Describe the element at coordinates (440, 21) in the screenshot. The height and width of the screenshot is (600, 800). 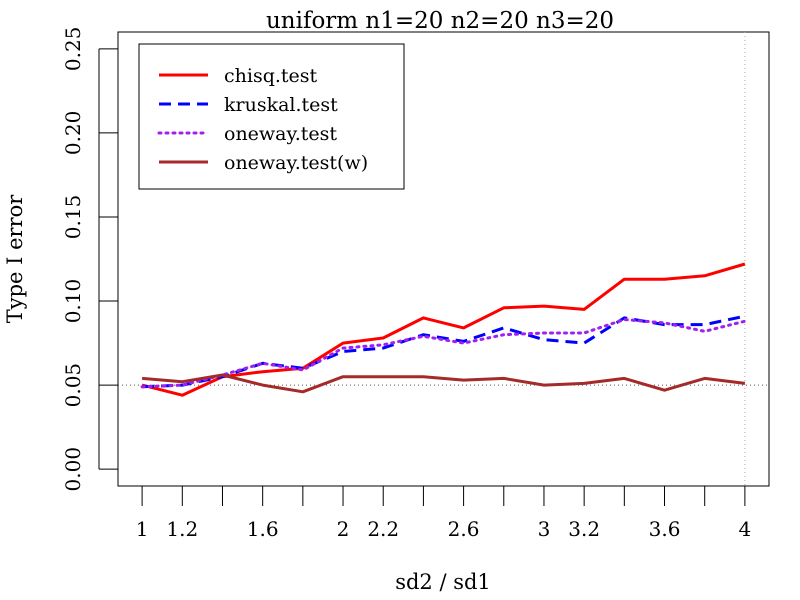
I see `chart-title: uniform n1=20 n2=20 n3=20` at that location.